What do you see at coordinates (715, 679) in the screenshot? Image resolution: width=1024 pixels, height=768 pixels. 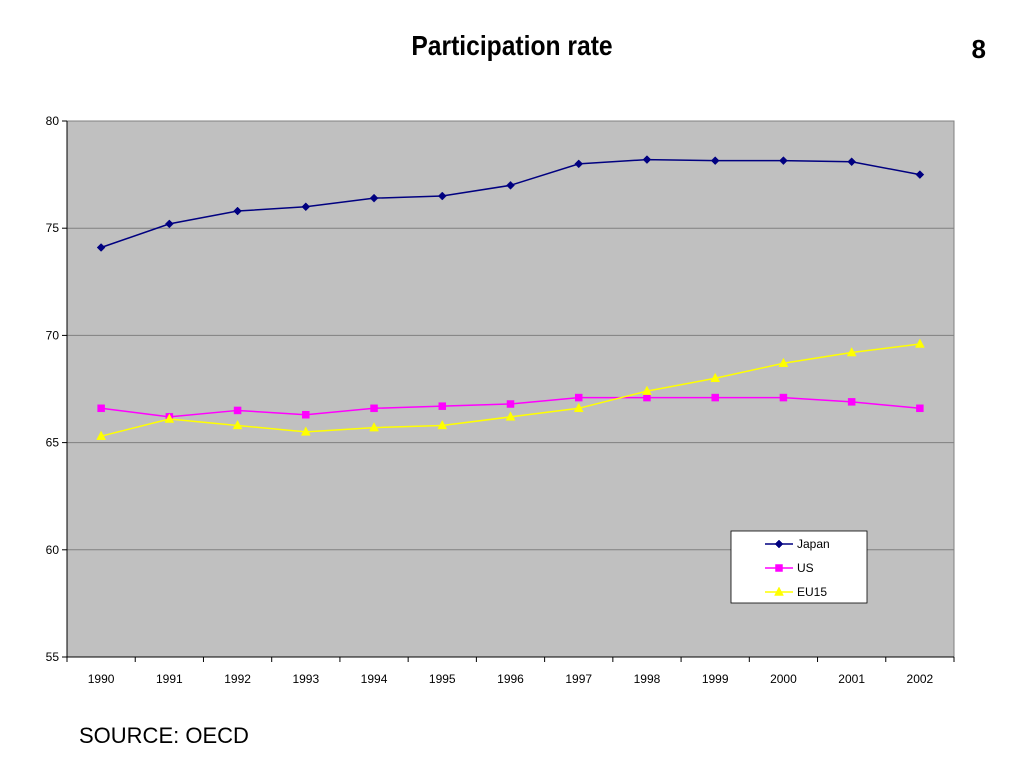 I see `x-tick-label: 1999` at bounding box center [715, 679].